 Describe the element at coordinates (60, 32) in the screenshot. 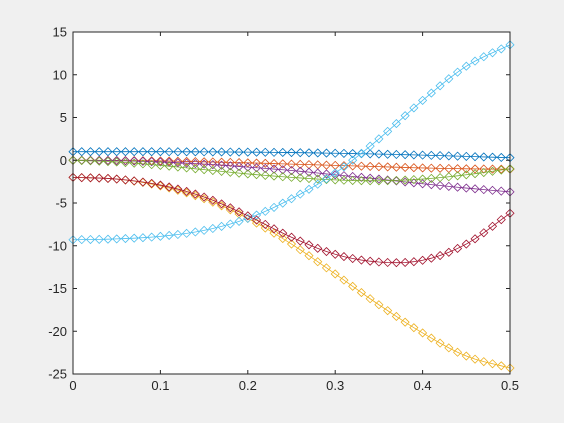

I see `y-tick-label: 15` at that location.